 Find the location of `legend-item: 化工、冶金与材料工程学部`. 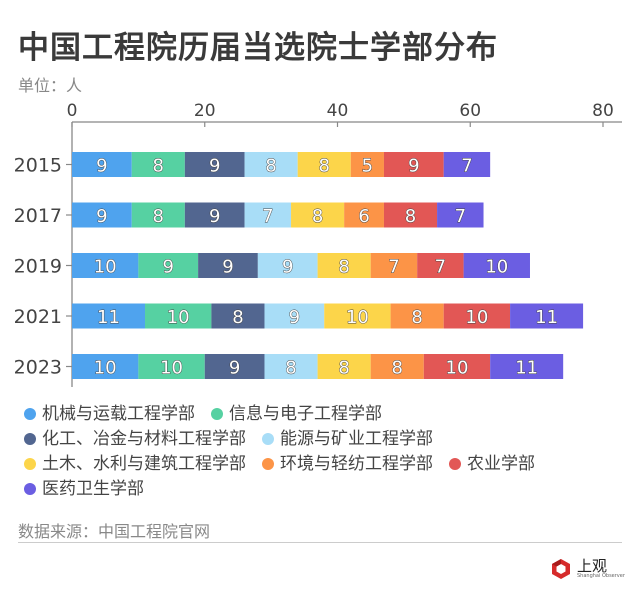

legend-item: 化工、冶金与材料工程学部 is located at coordinates (135, 439).